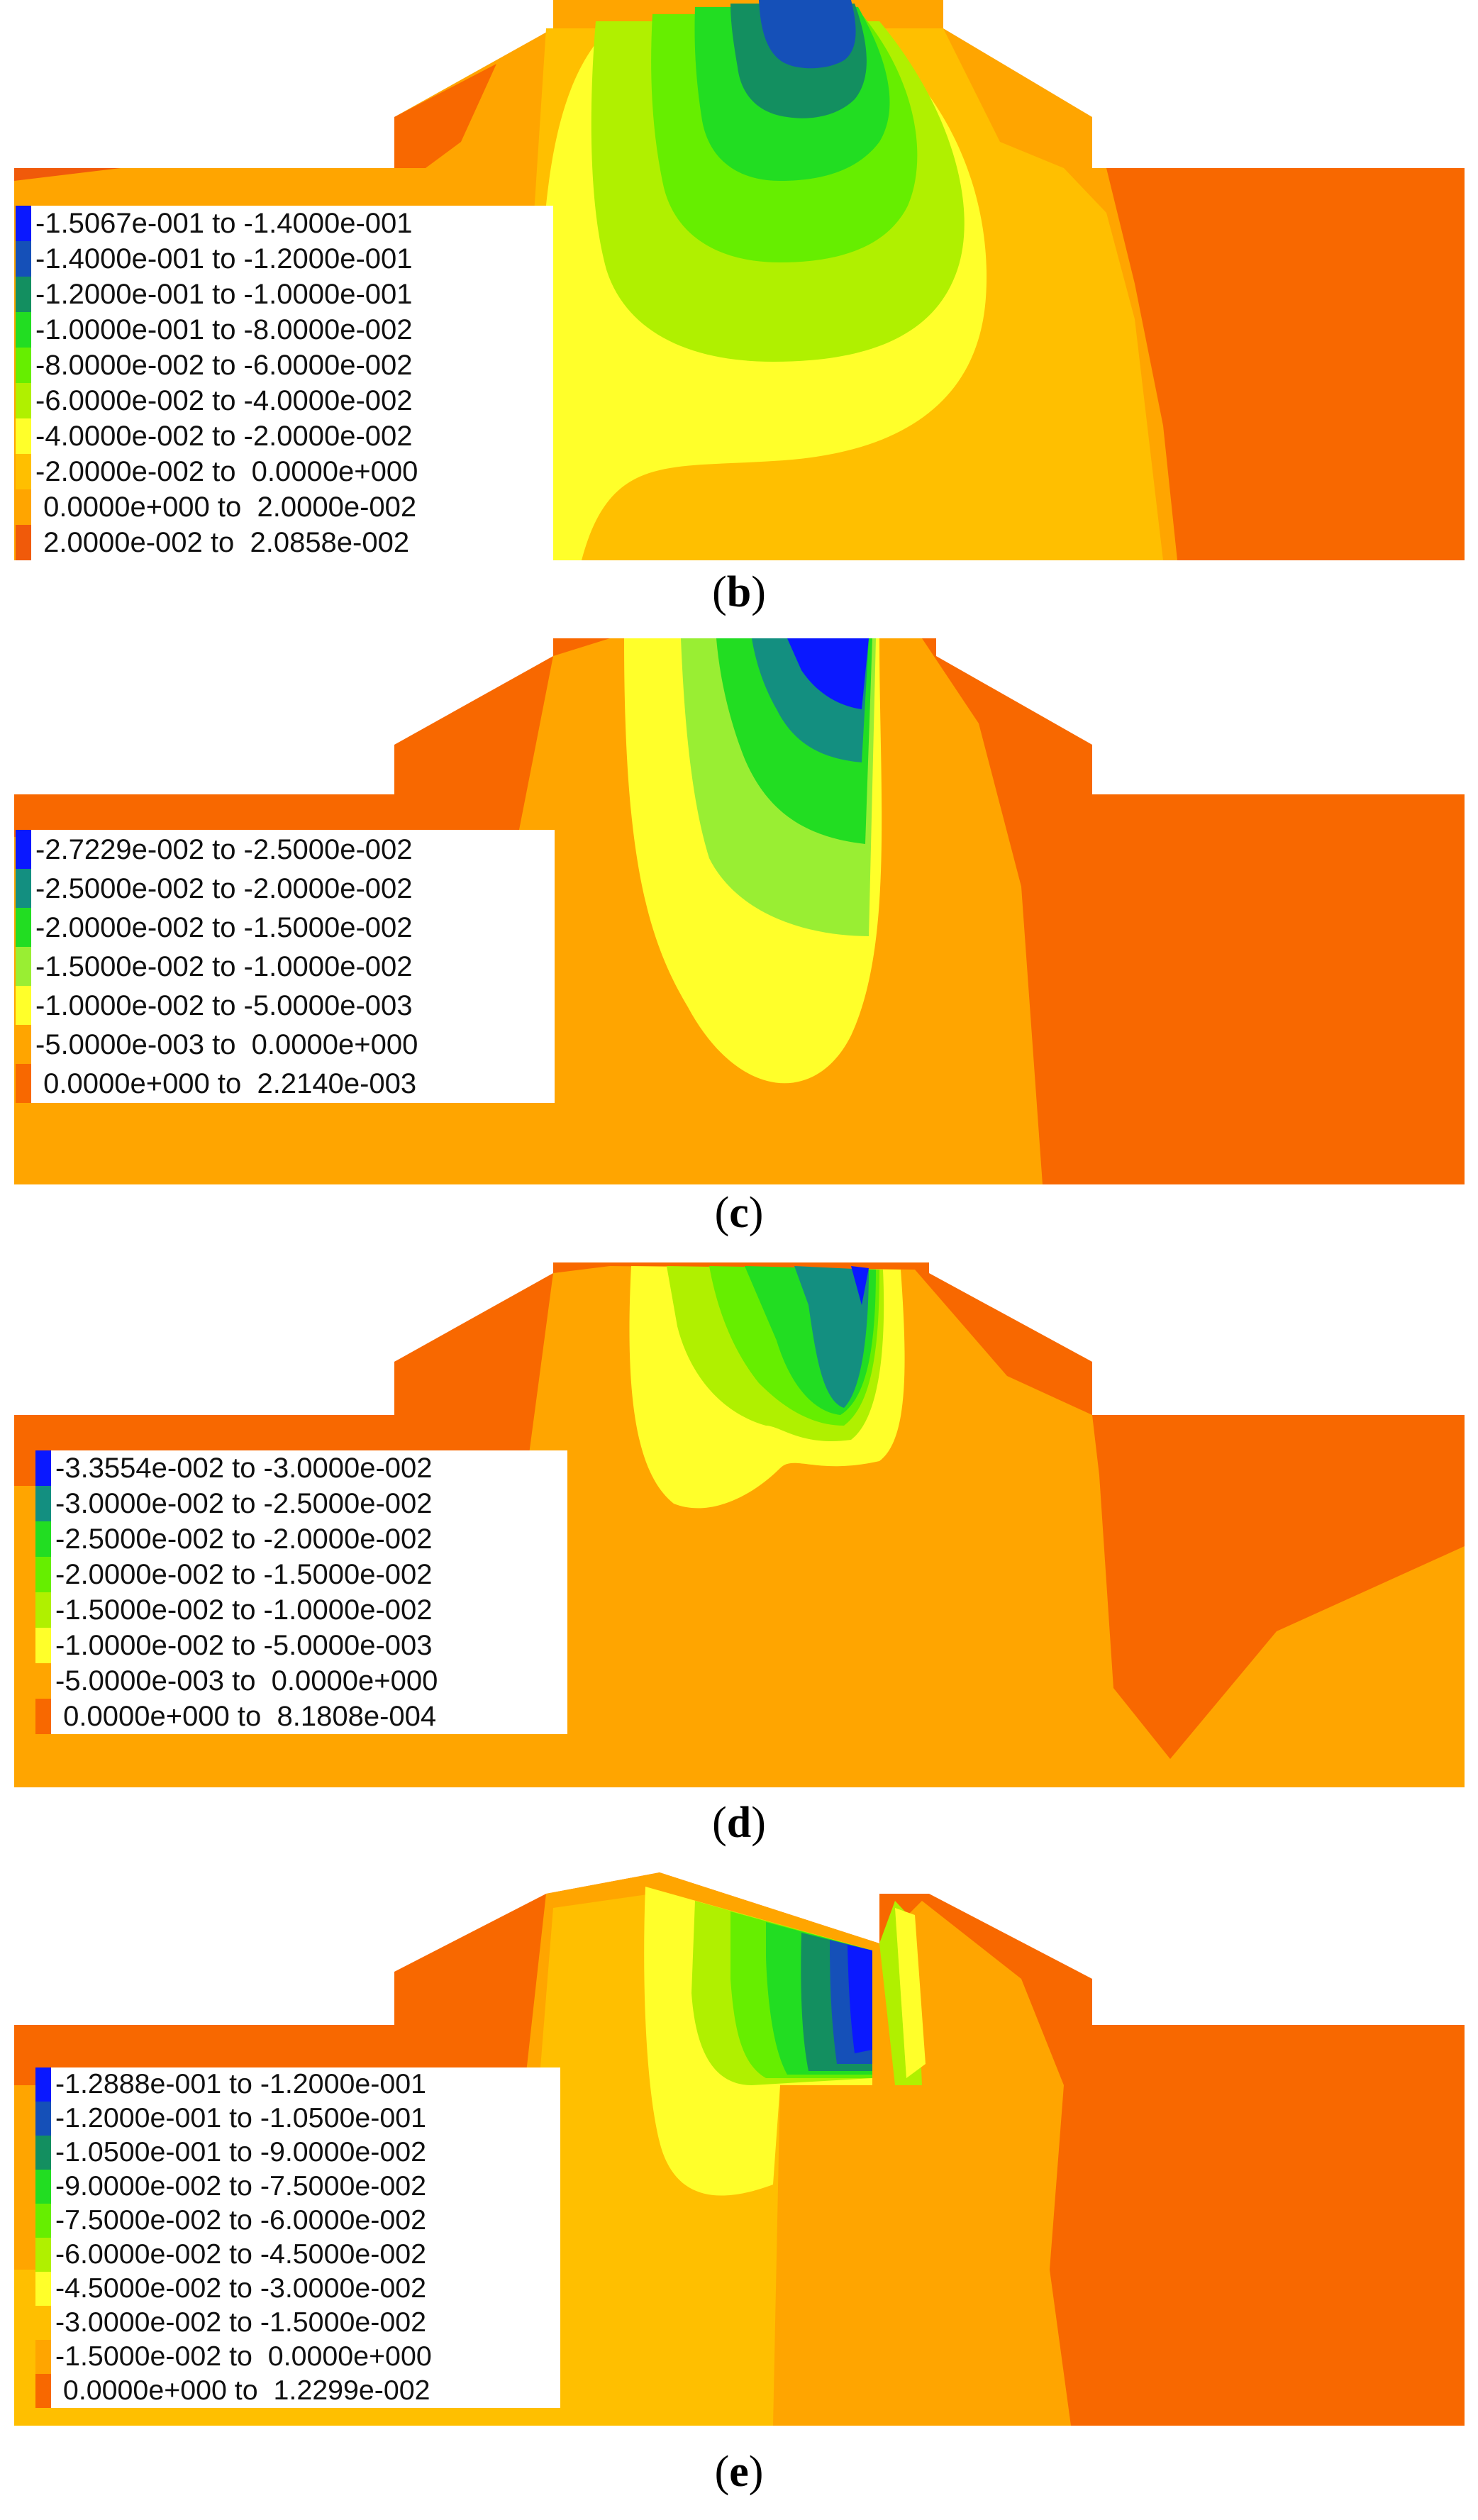 The image size is (1478, 2520). What do you see at coordinates (739, 592) in the screenshot?
I see `caption-b: (b)` at bounding box center [739, 592].